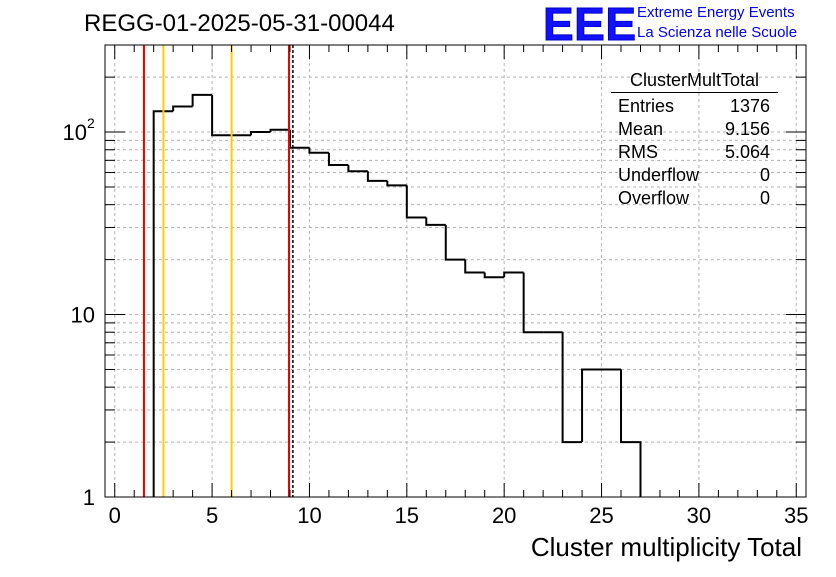  I want to click on stats-row-entries: Entries 1376, so click(694, 106).